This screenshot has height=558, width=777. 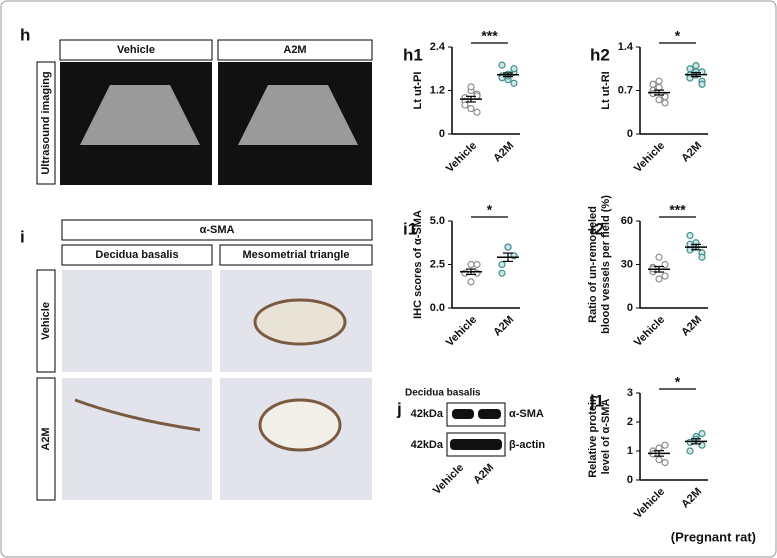 I want to click on panel-title: h1, so click(x=413, y=54).